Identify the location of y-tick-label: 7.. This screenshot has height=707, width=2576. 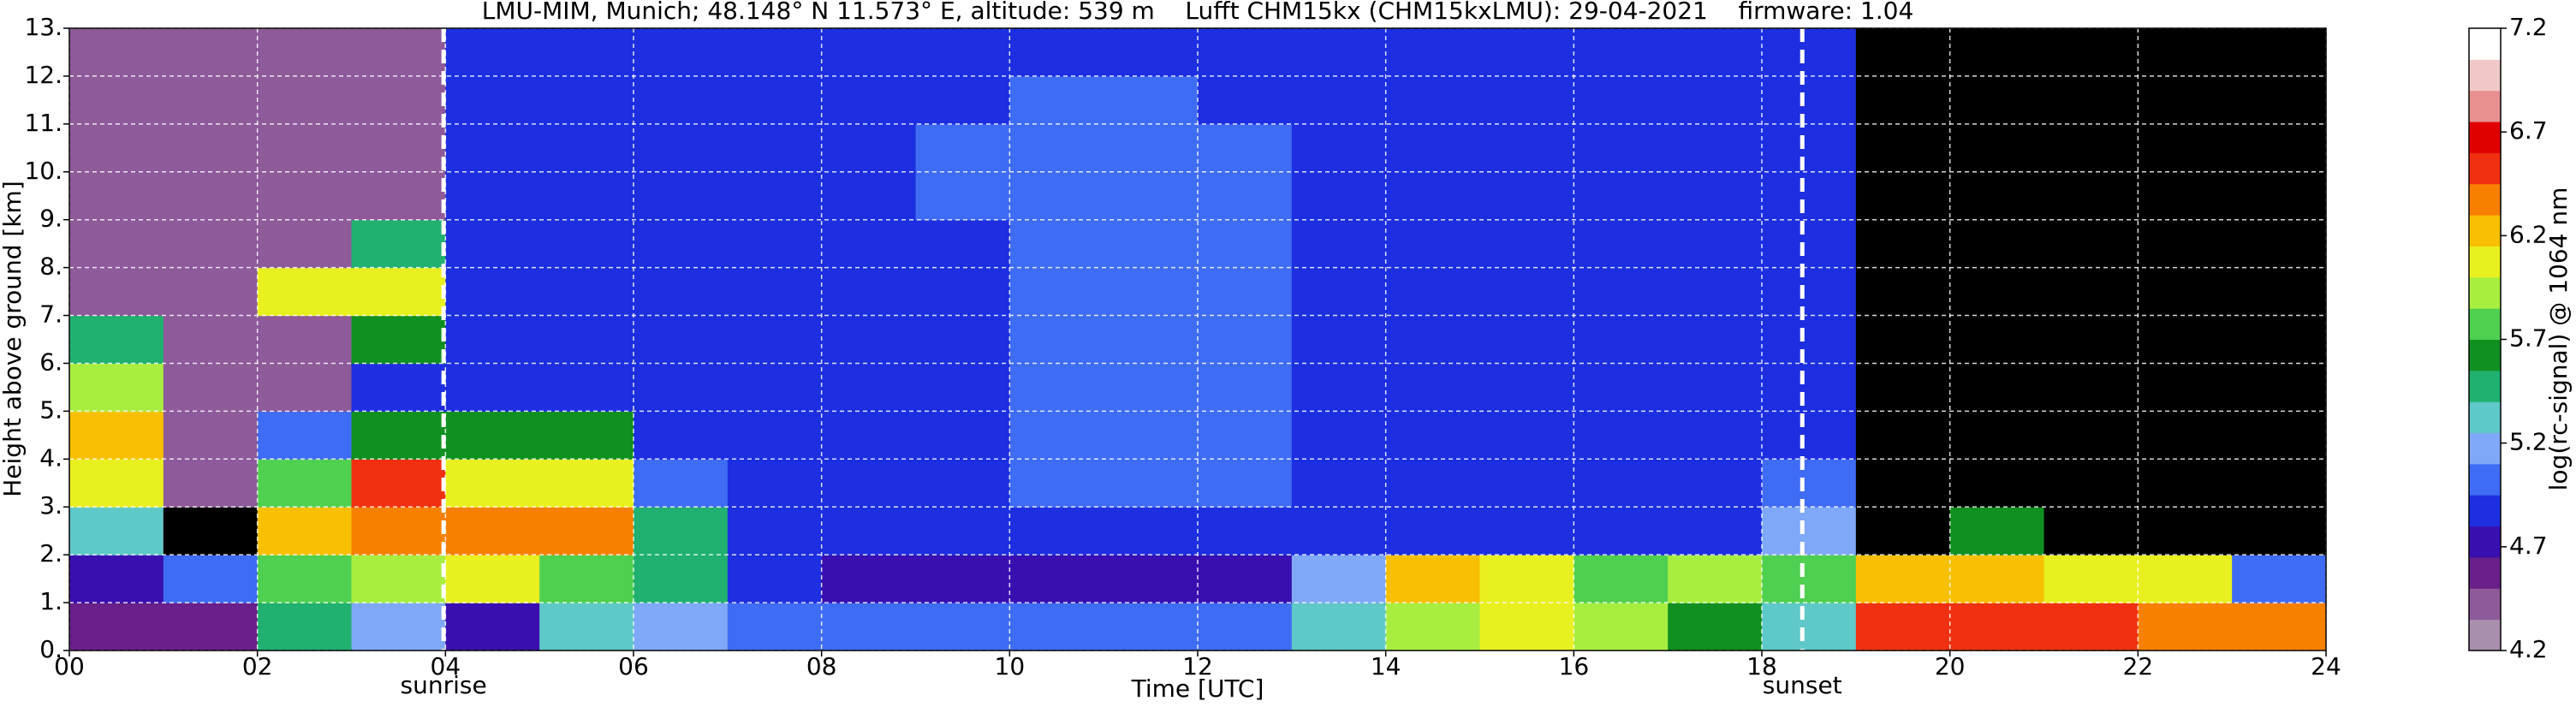
(50, 314).